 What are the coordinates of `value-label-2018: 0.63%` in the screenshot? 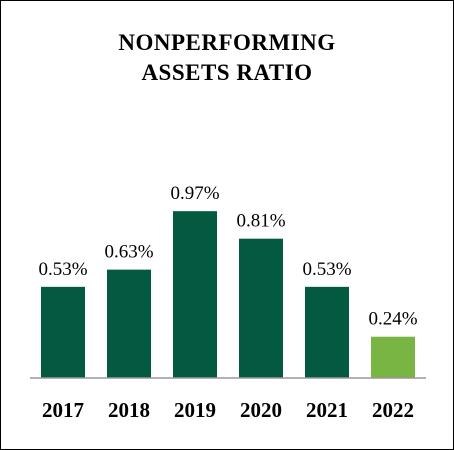 It's located at (128, 252).